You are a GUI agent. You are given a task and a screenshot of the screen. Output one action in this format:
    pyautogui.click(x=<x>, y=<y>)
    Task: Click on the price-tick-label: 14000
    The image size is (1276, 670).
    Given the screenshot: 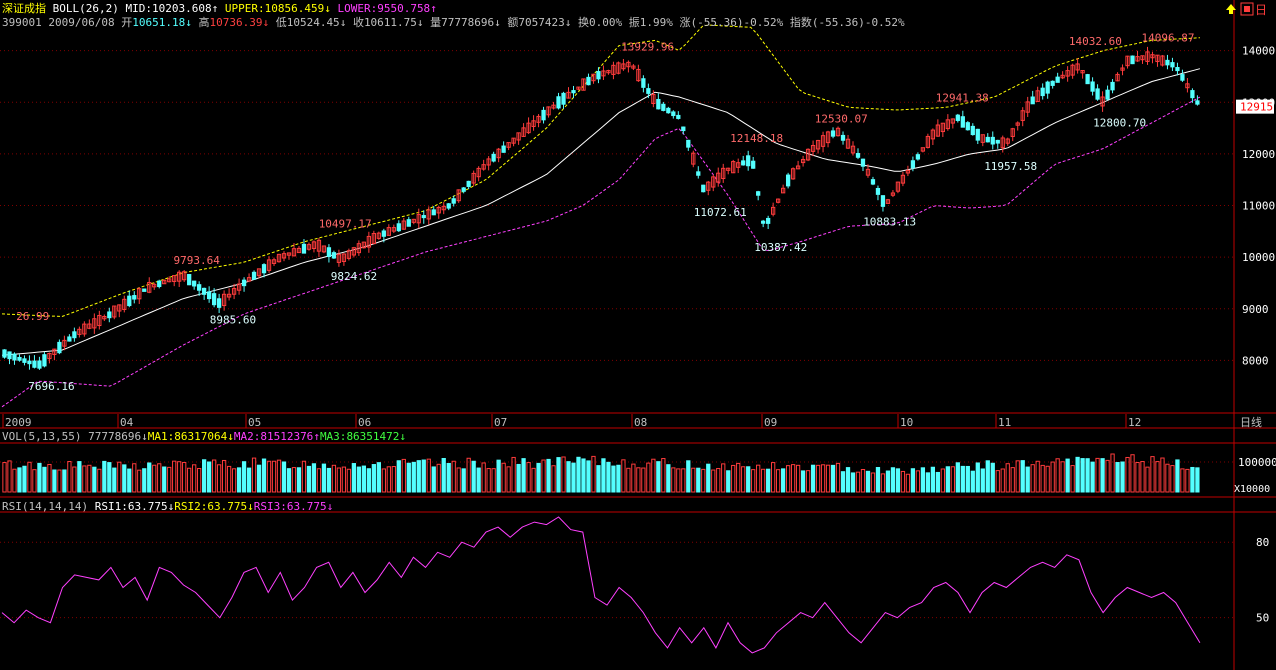 What is the action you would take?
    pyautogui.click(x=1258, y=51)
    